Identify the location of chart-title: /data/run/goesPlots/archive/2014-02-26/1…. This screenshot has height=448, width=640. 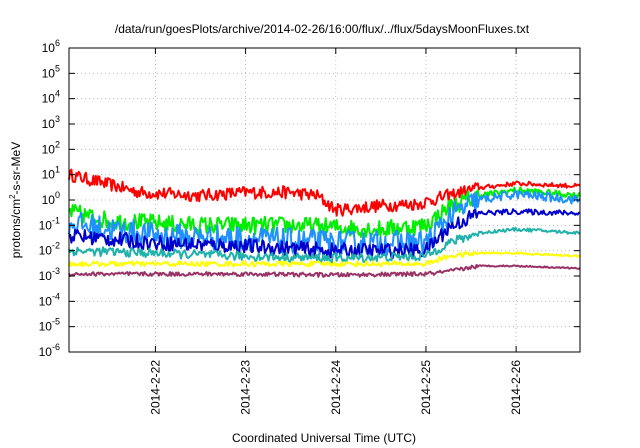
(322, 29).